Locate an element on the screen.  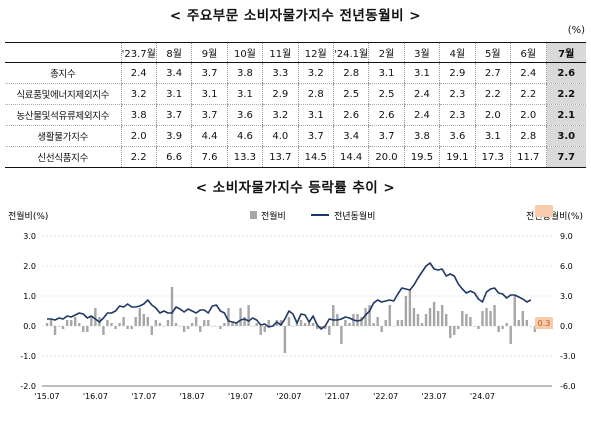
annotation-box-mom is located at coordinates (544, 323).